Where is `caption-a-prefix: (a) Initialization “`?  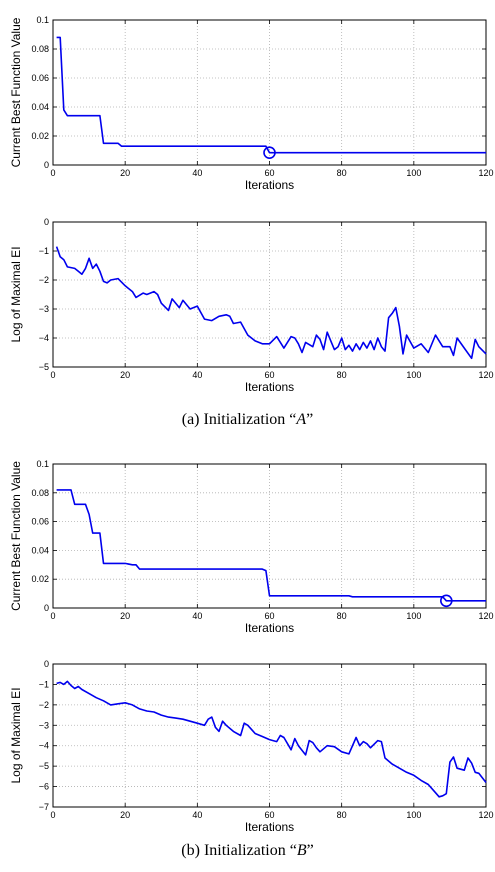
caption-a-prefix: (a) Initialization “ is located at coordinates (239, 419).